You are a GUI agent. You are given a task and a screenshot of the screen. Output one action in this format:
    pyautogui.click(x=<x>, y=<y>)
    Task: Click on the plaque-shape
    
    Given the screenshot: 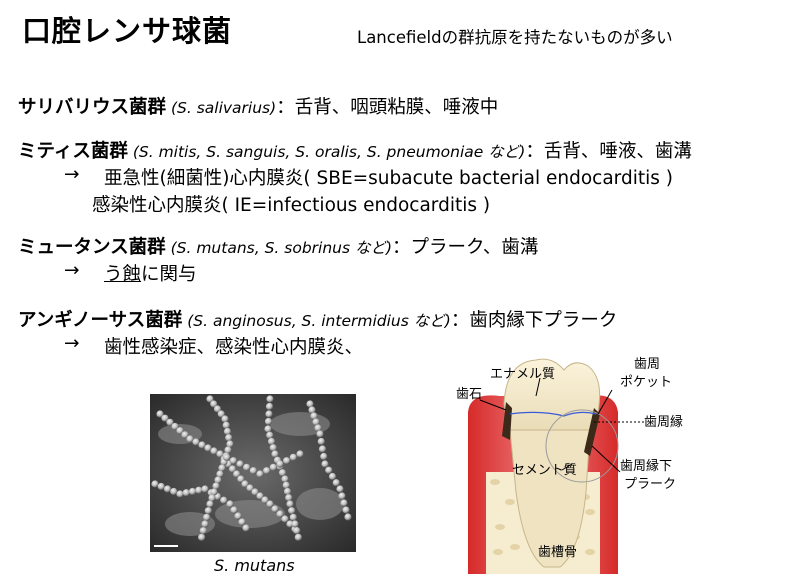 What is the action you would take?
    pyautogui.click(x=592, y=432)
    